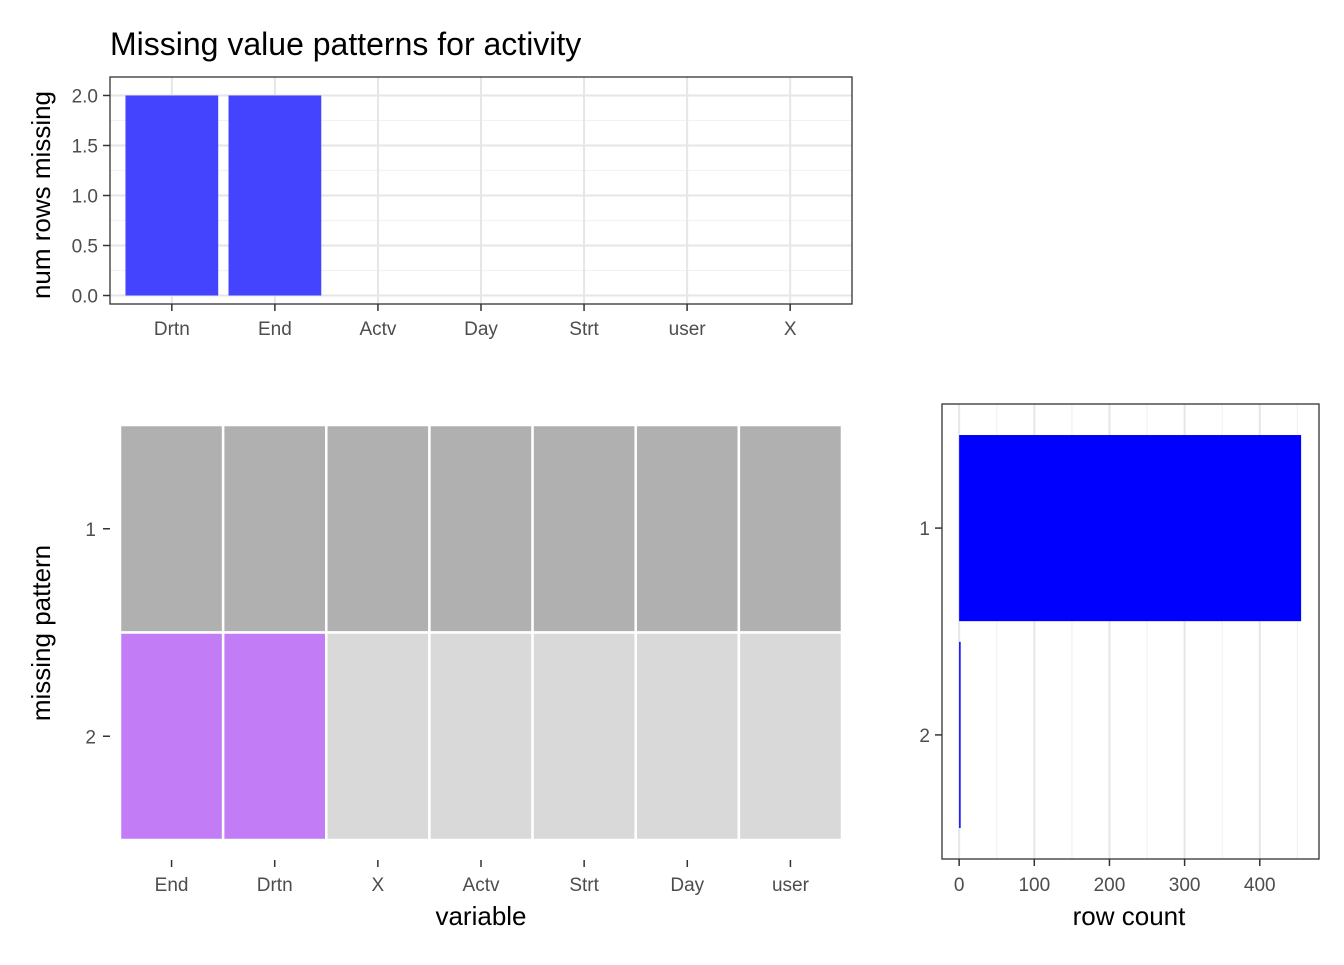 The height and width of the screenshot is (965, 1344). What do you see at coordinates (85, 297) in the screenshot?
I see `top-y-tick-label: 0.0` at bounding box center [85, 297].